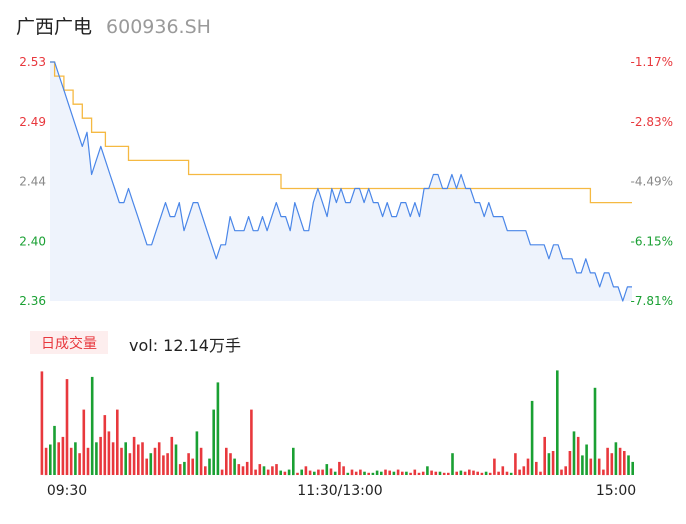 The height and width of the screenshot is (524, 686). What do you see at coordinates (158, 27) in the screenshot?
I see `stock-code: 600936.SH` at bounding box center [158, 27].